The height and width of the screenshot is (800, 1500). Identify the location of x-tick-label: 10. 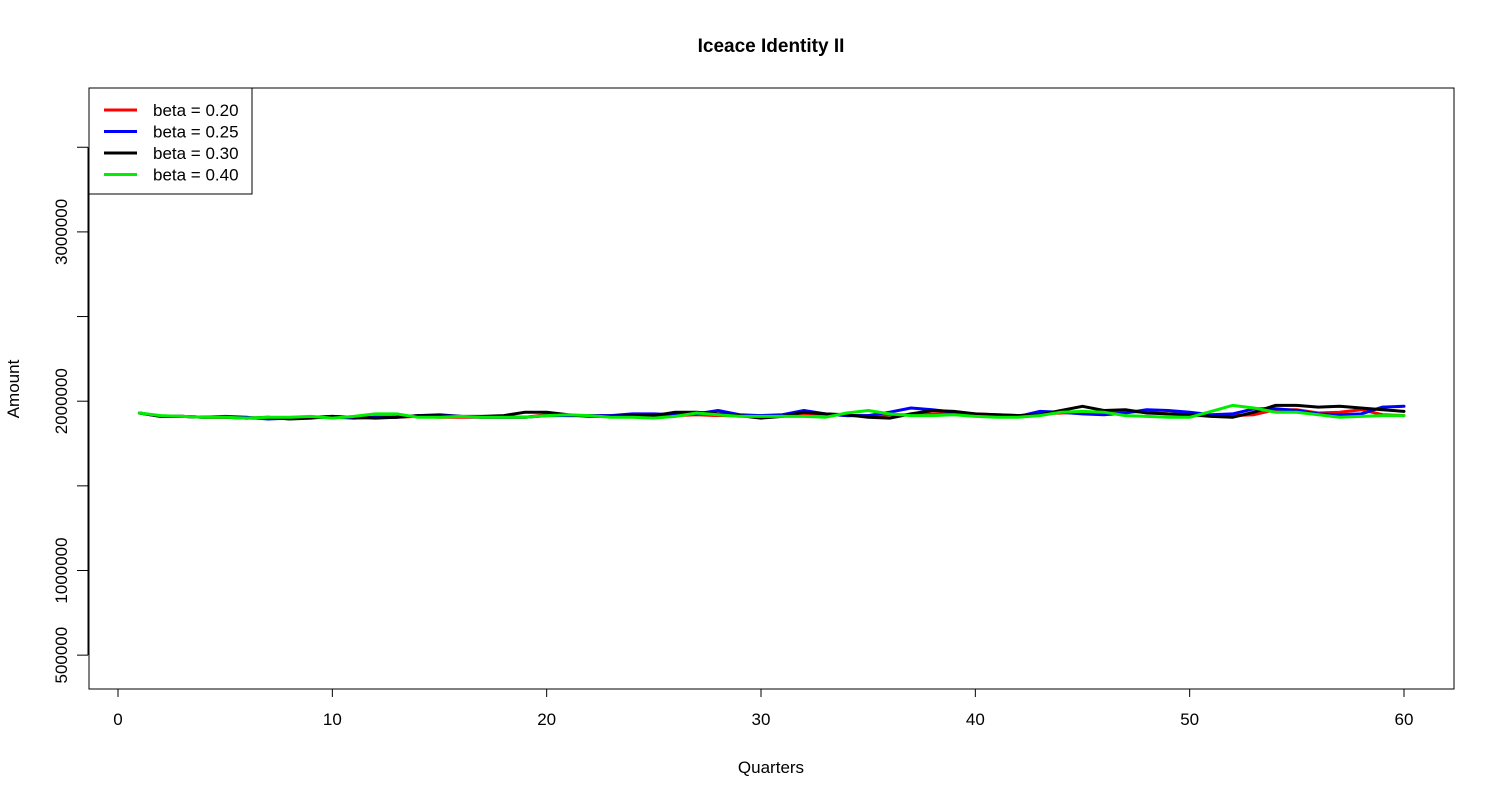
(332, 719).